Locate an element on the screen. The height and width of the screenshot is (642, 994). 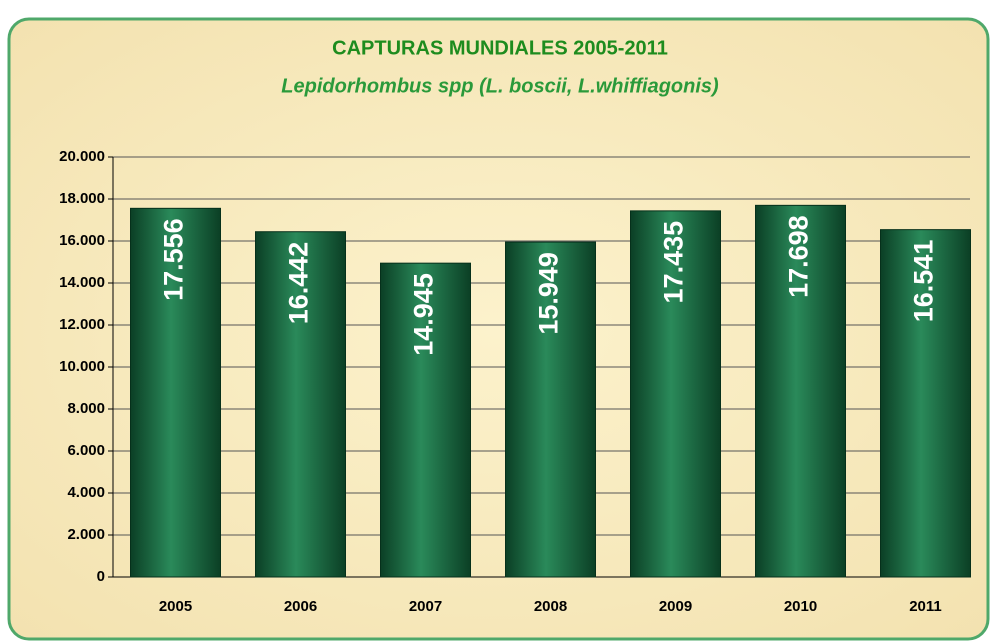
y-tick-label: 0 is located at coordinates (101, 576).